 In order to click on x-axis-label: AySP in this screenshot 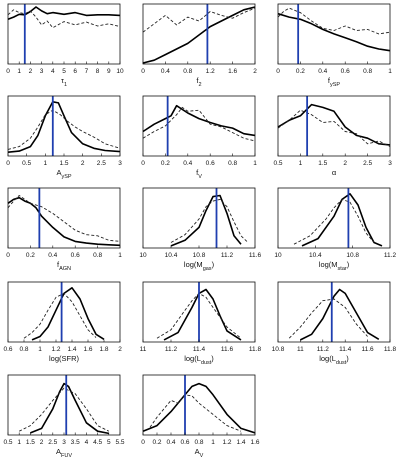, I will do `click(63, 174)`.